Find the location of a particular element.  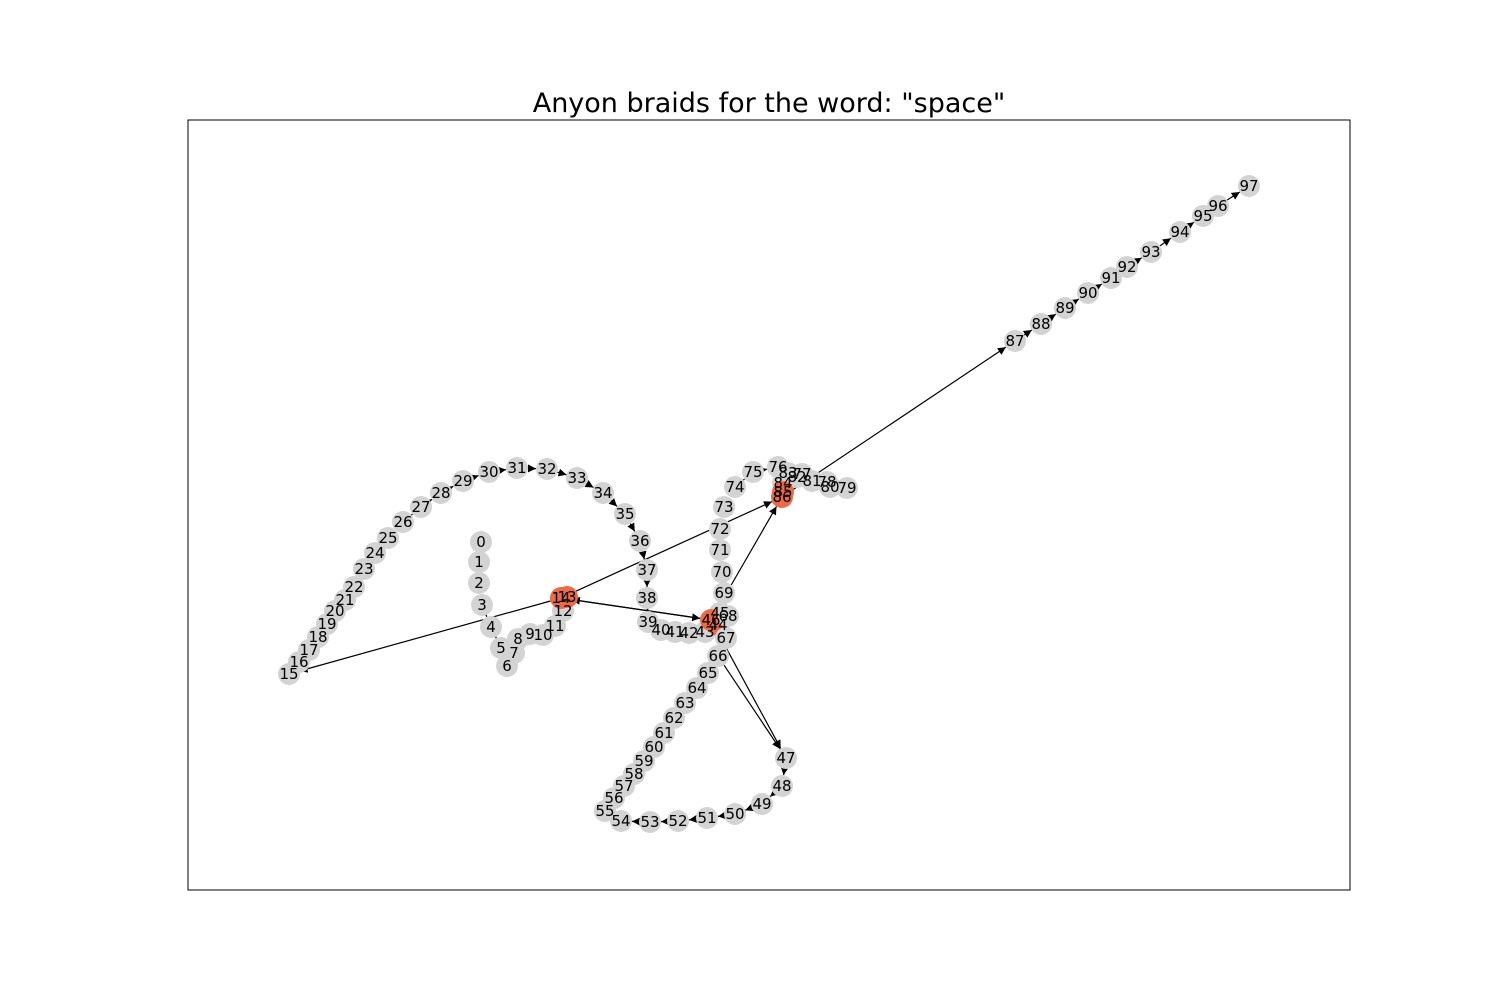

node-label-71: 71 is located at coordinates (719, 550).